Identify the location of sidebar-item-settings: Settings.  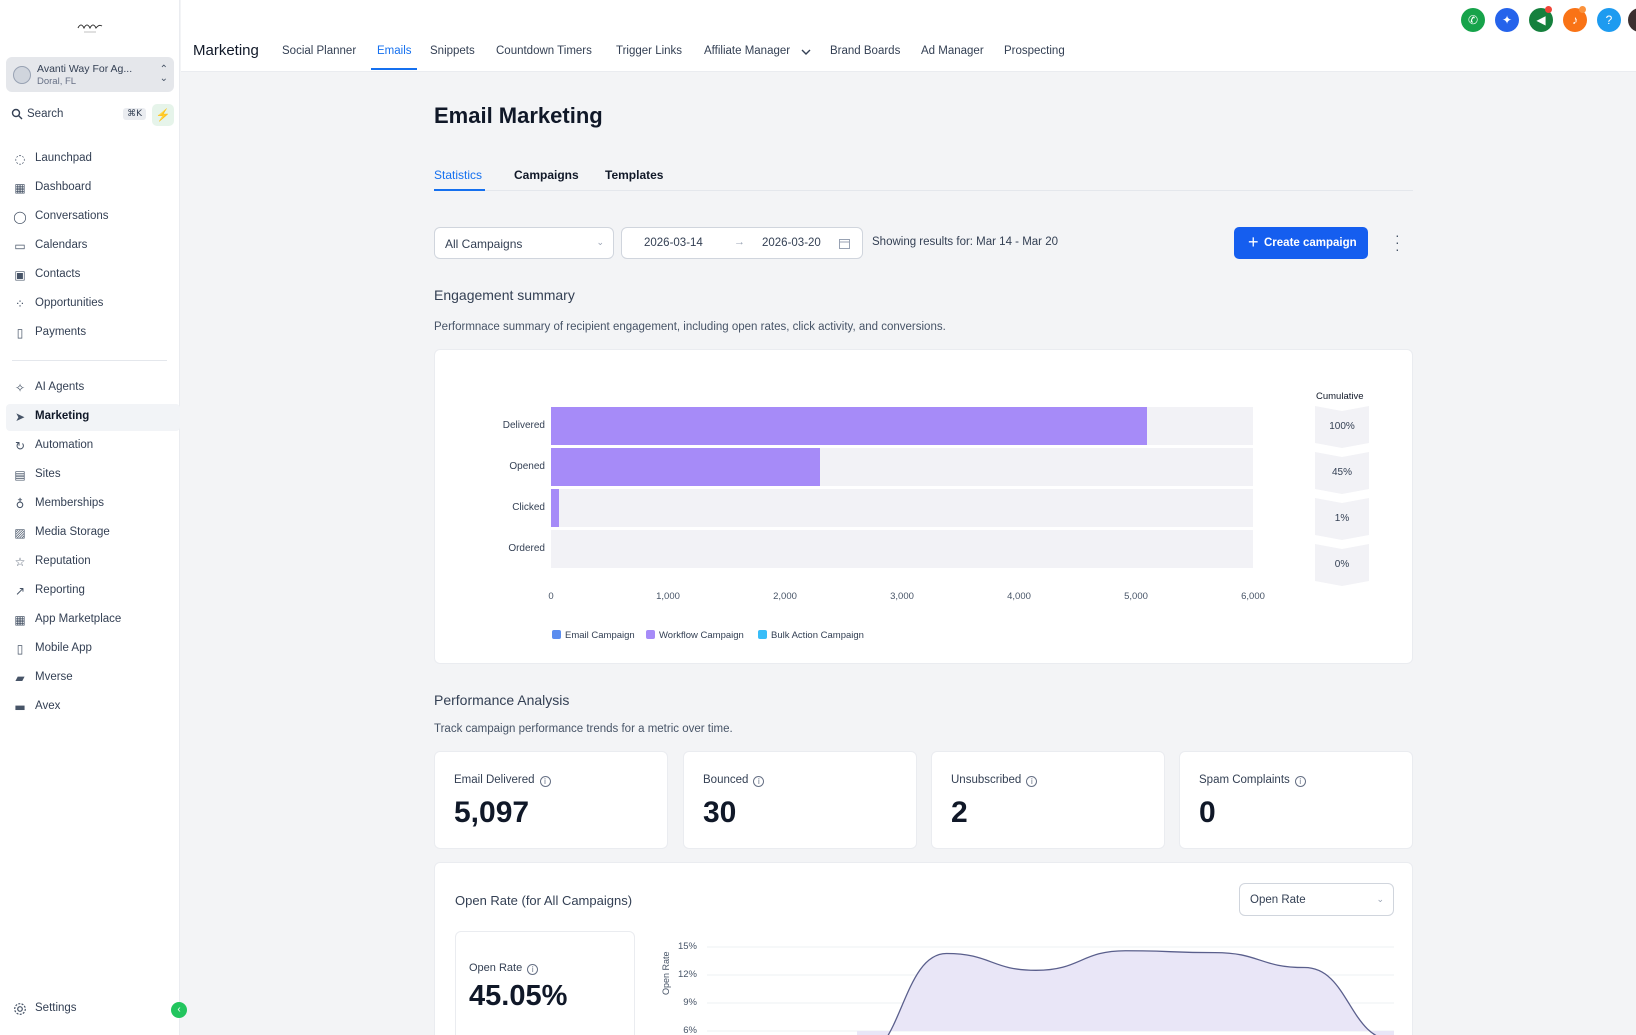
(93, 1009).